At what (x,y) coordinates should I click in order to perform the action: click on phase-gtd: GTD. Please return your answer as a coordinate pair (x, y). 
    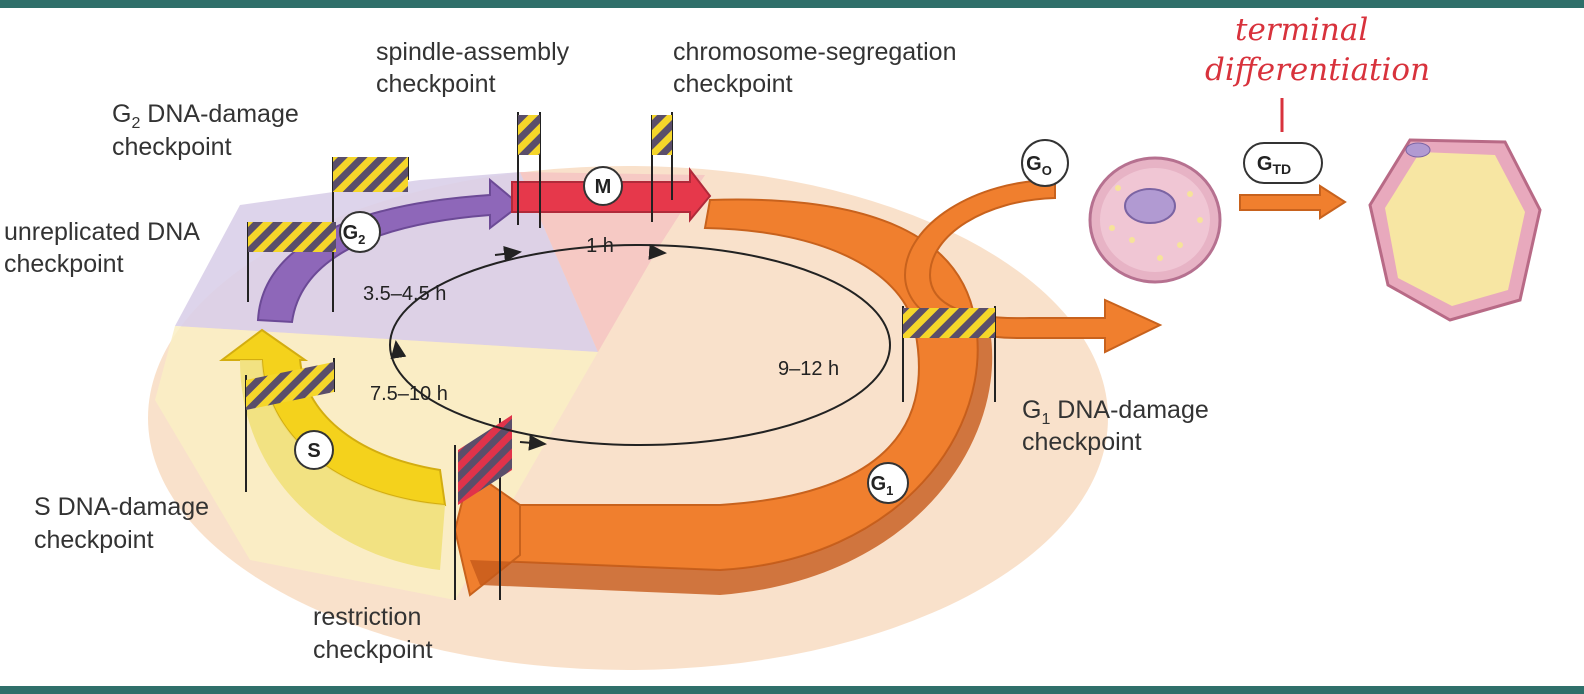
    Looking at the image, I should click on (1283, 163).